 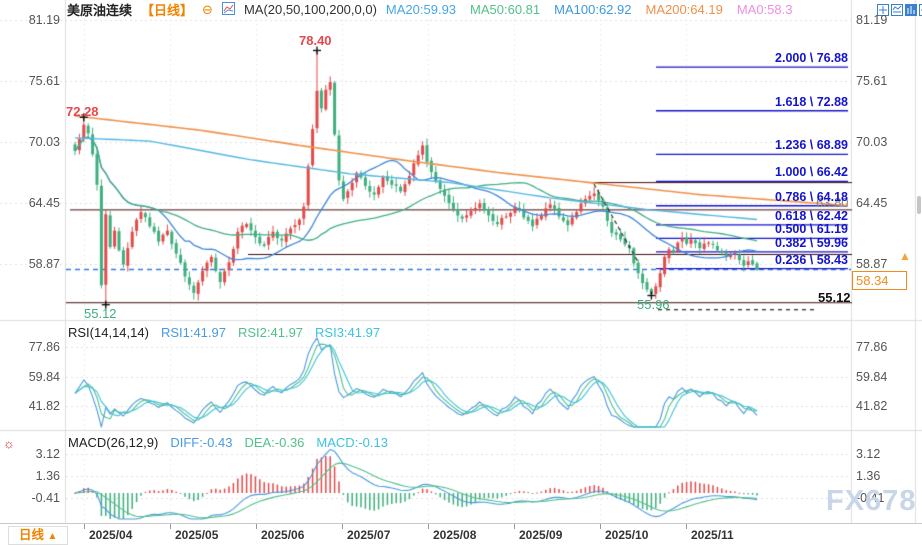 What do you see at coordinates (653, 304) in the screenshot?
I see `oct-low-label: 55.96` at bounding box center [653, 304].